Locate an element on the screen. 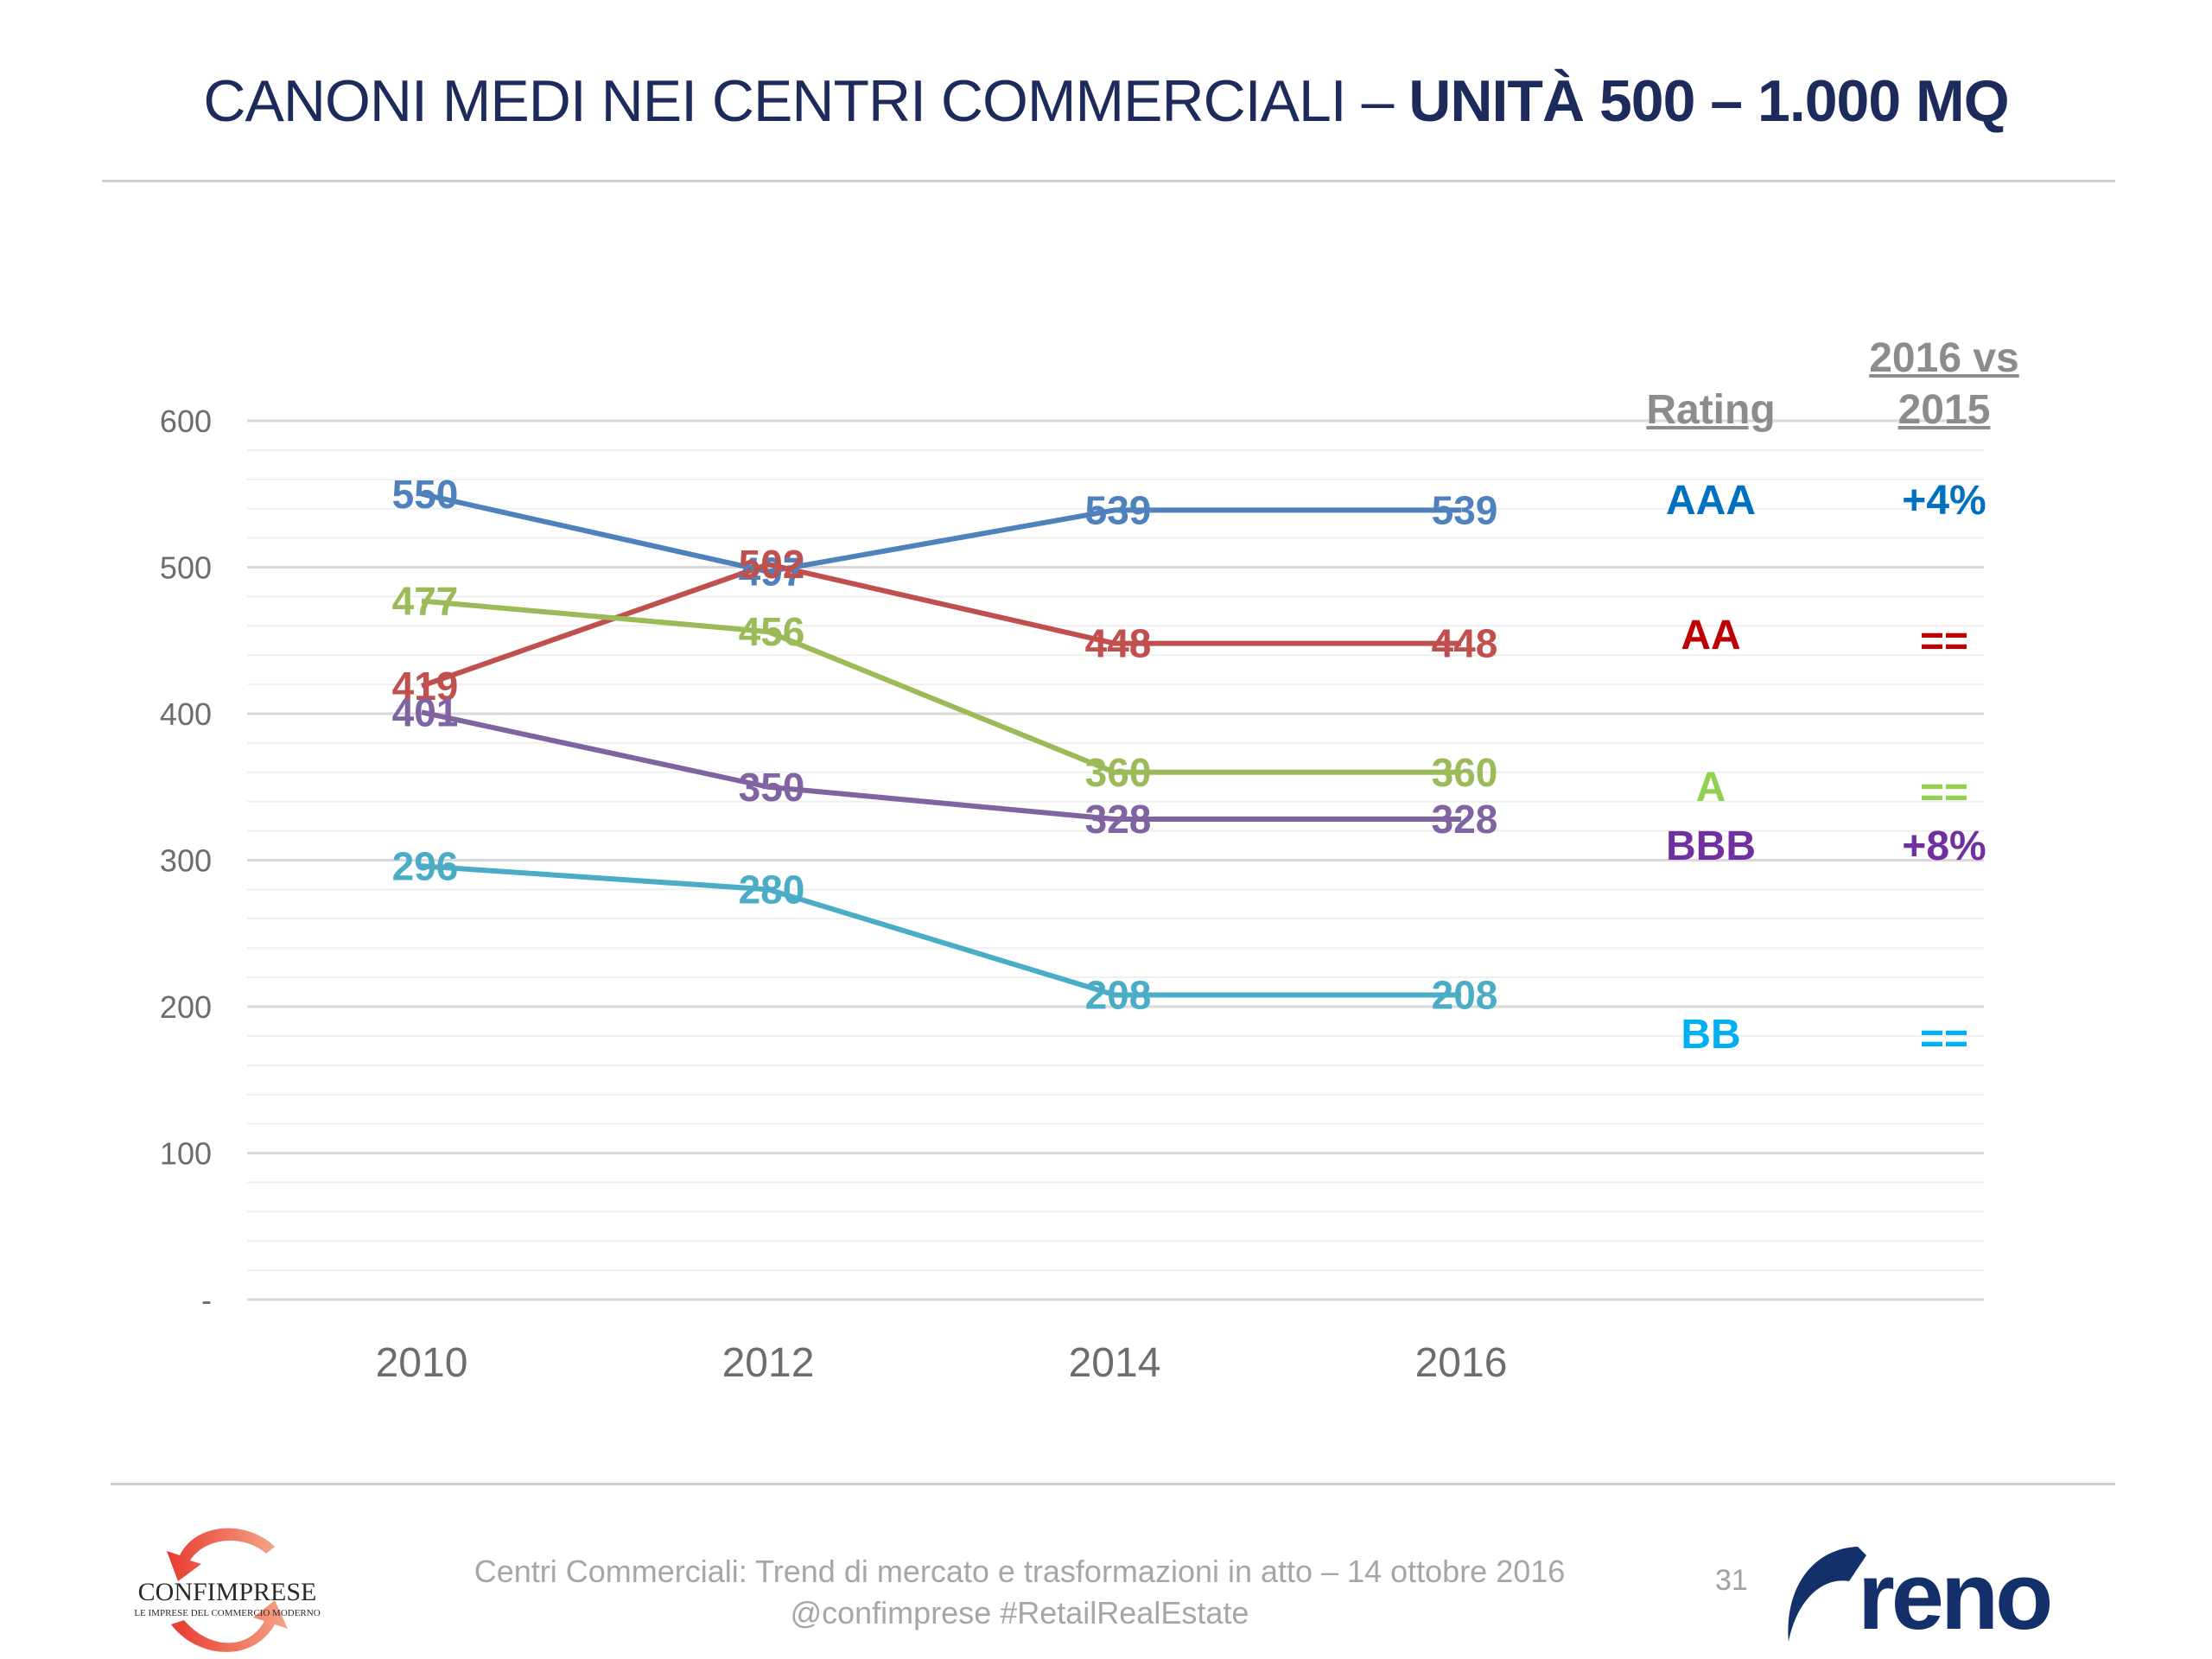 This screenshot has width=2212, height=1659. rating-a: A is located at coordinates (1710, 787).